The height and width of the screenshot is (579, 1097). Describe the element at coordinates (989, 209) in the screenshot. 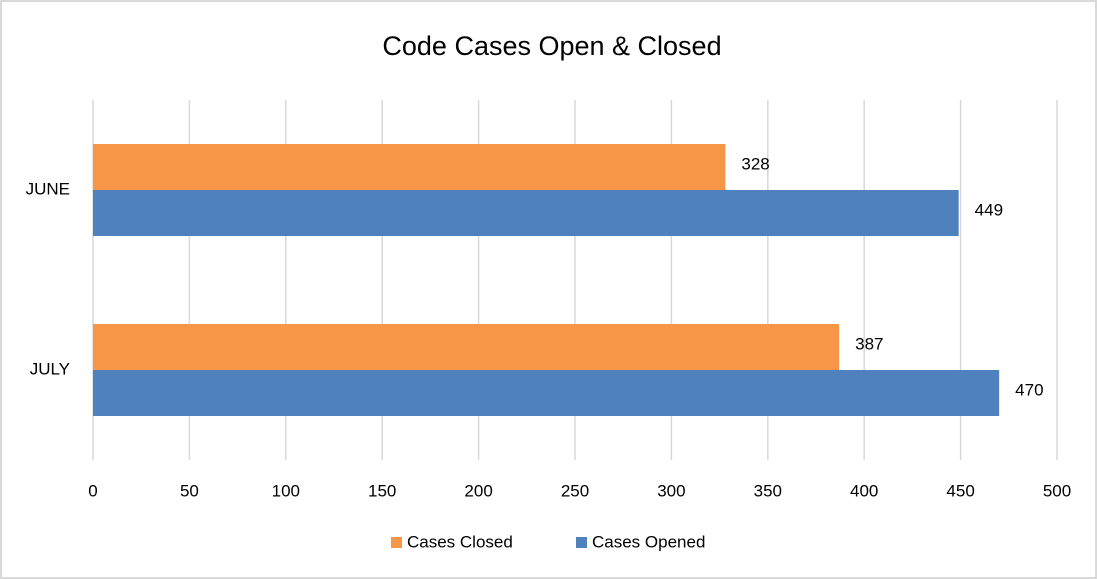

I see `data-label: 449` at that location.